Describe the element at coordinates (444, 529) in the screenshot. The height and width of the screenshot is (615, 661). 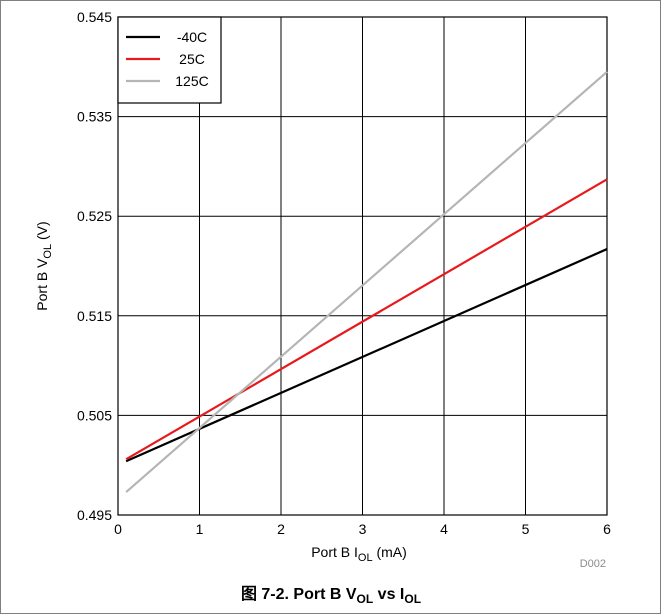
I see `x-tick-label-4: 4` at that location.